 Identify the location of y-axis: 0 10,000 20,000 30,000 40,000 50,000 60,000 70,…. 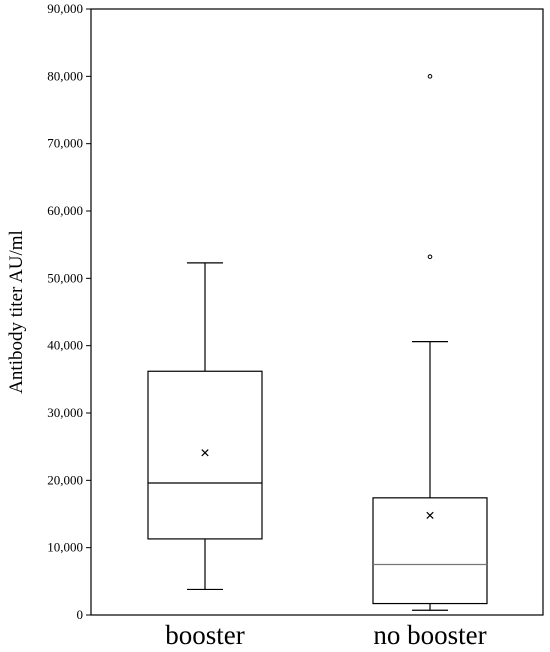
(69, 311).